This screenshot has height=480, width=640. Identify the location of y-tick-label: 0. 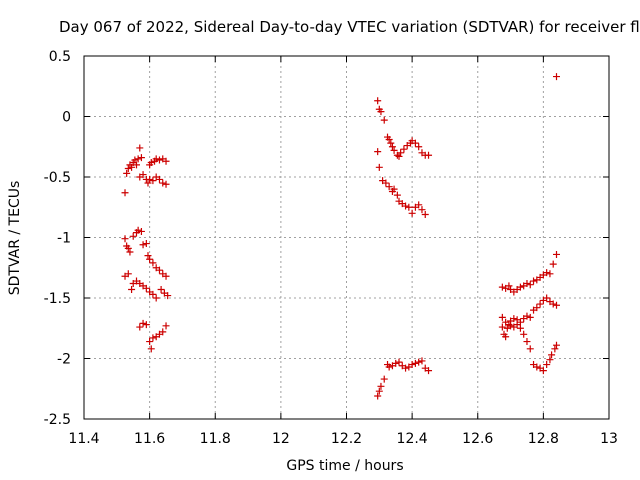
(66, 118).